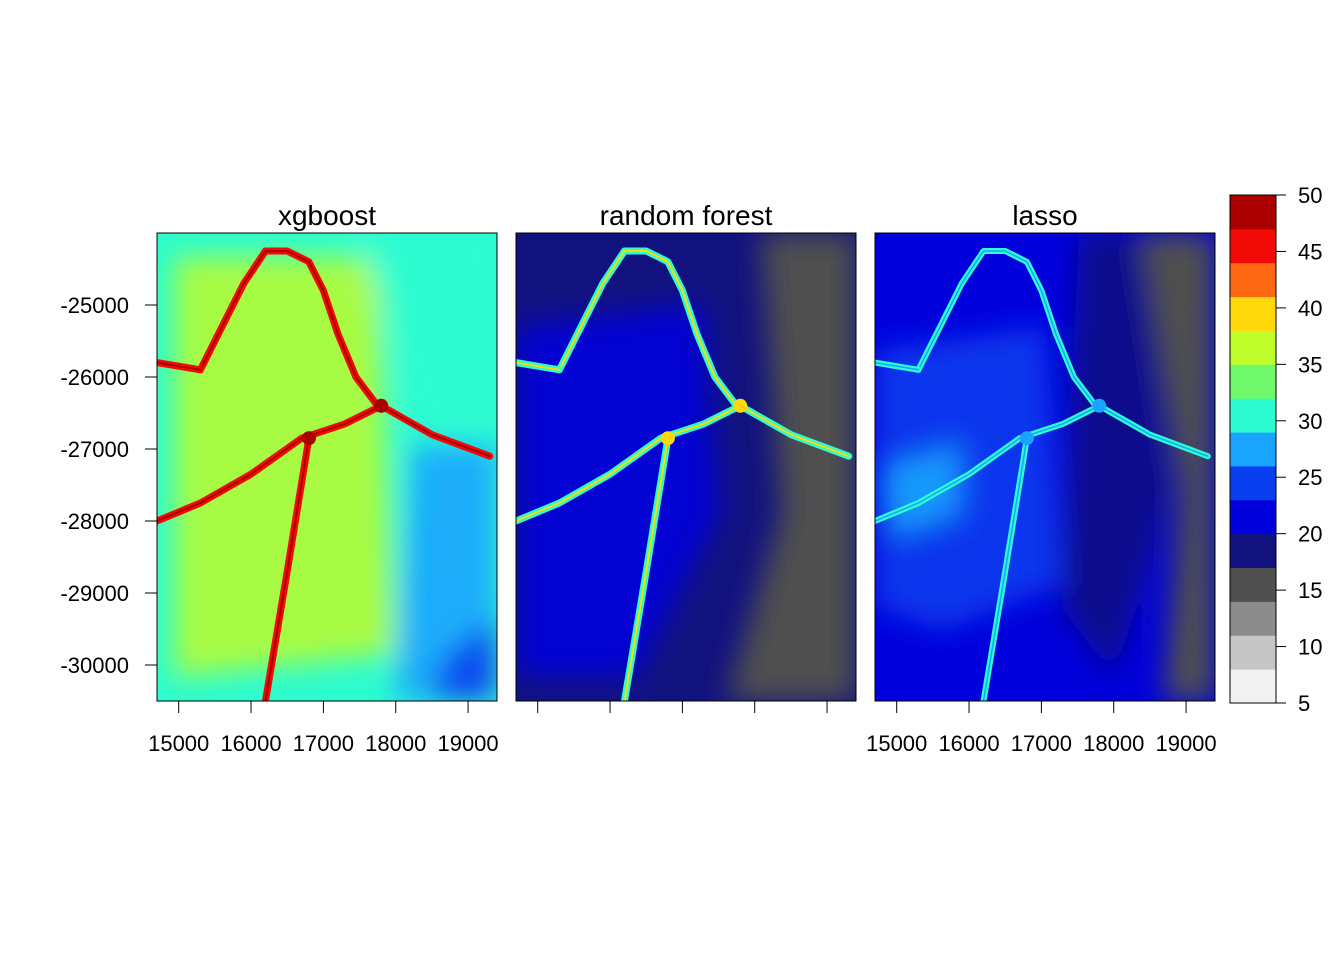 The image size is (1344, 965). I want to click on y-tick-label: -28000, so click(94, 521).